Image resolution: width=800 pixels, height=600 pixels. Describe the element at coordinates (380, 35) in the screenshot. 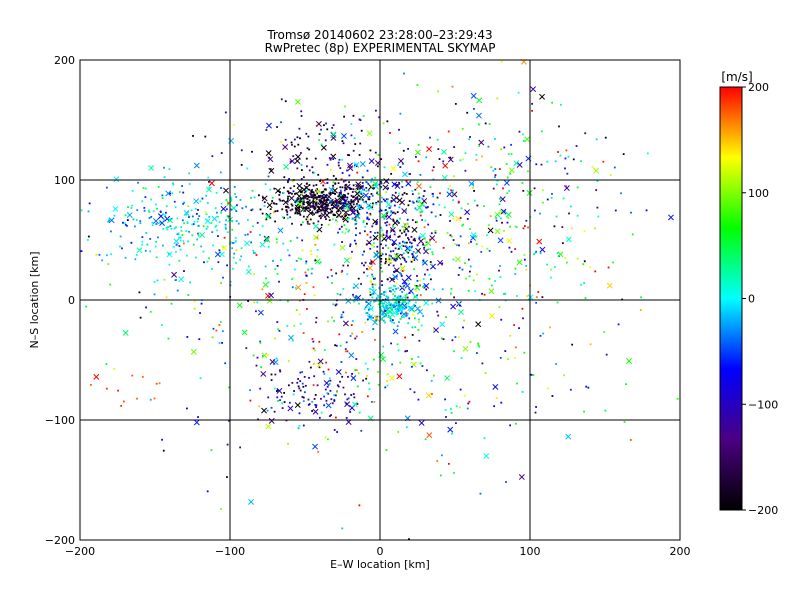

I see `chart-title: Tromsø 20140602 23:28:00–23:29:43` at that location.